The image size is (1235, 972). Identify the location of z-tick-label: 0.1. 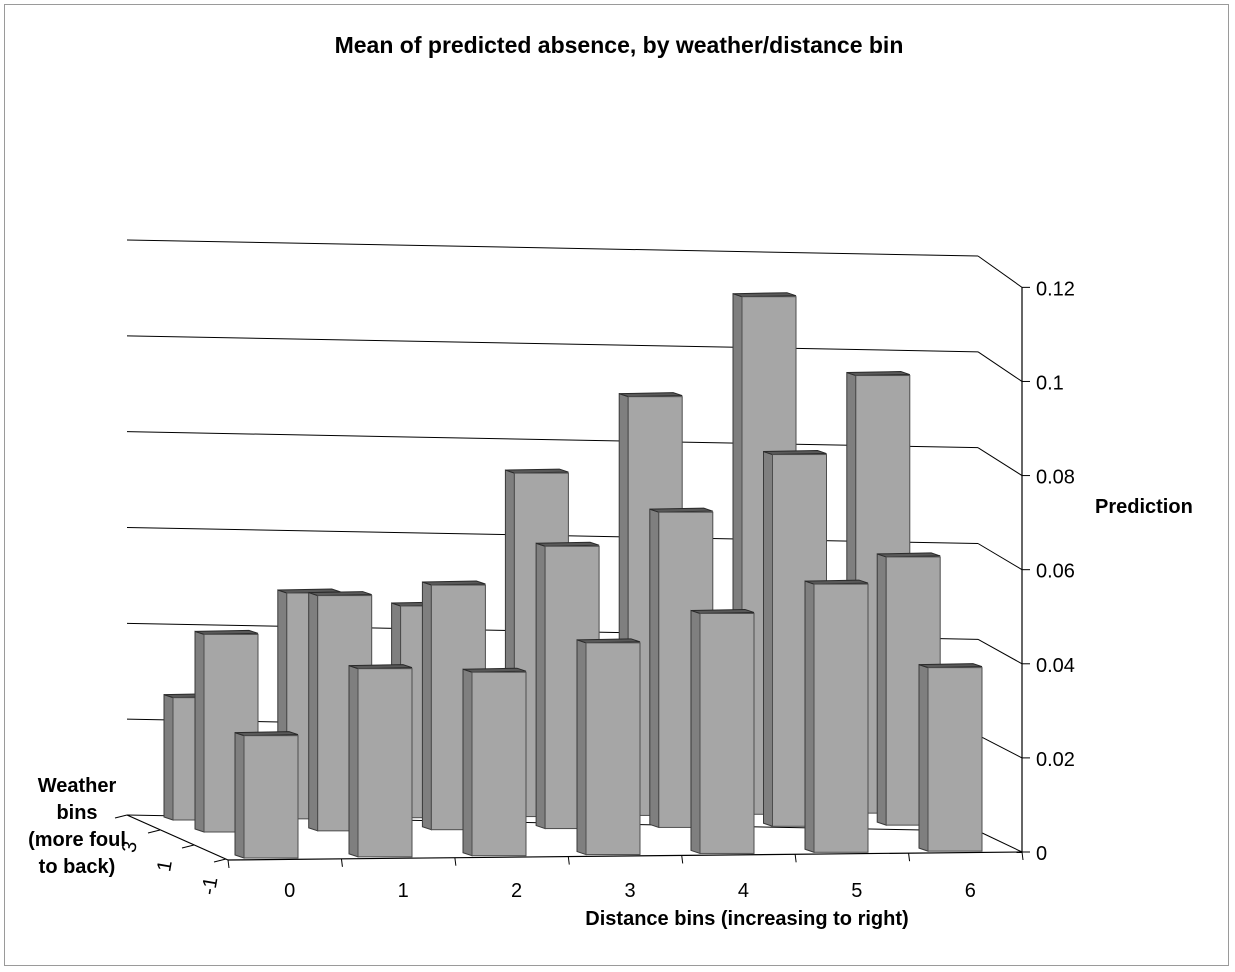
(1050, 383).